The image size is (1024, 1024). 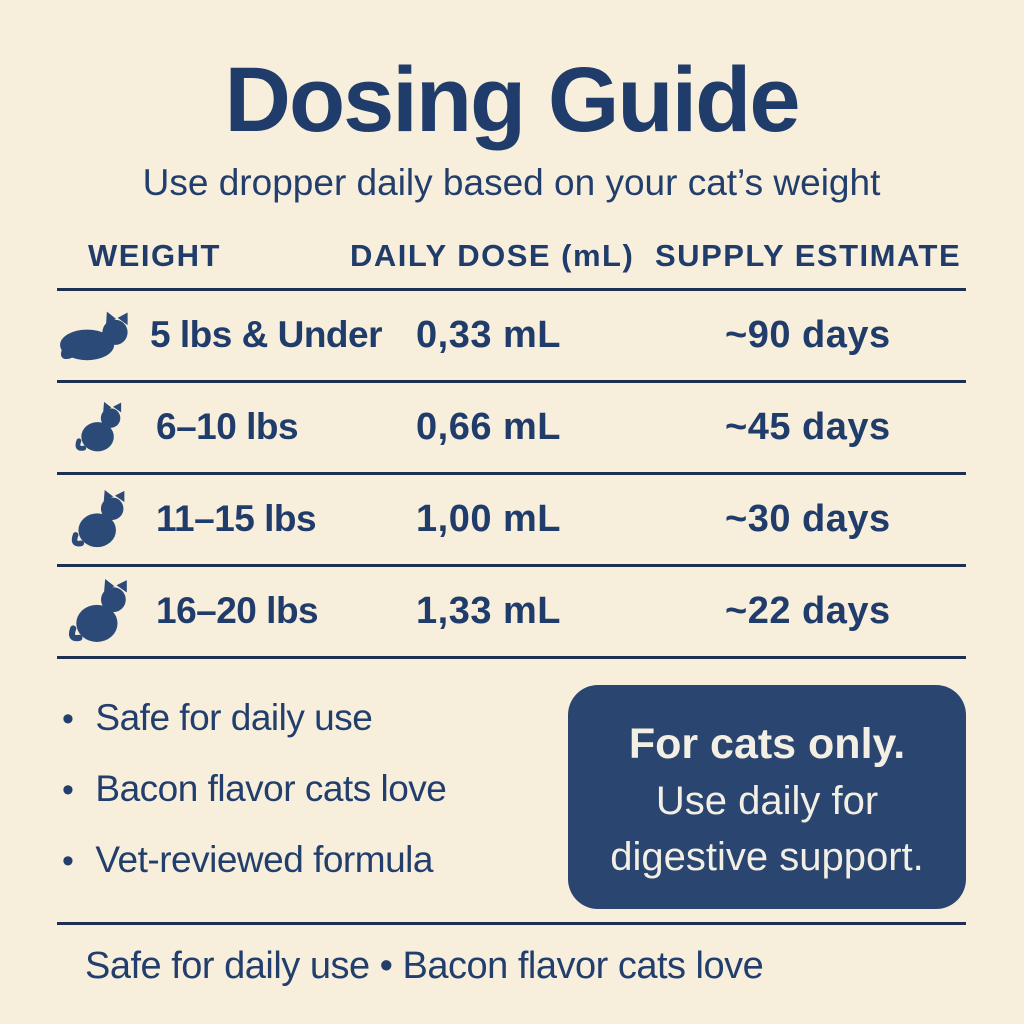 I want to click on benefit-label: Bacon flavor cats love, so click(x=271, y=788).